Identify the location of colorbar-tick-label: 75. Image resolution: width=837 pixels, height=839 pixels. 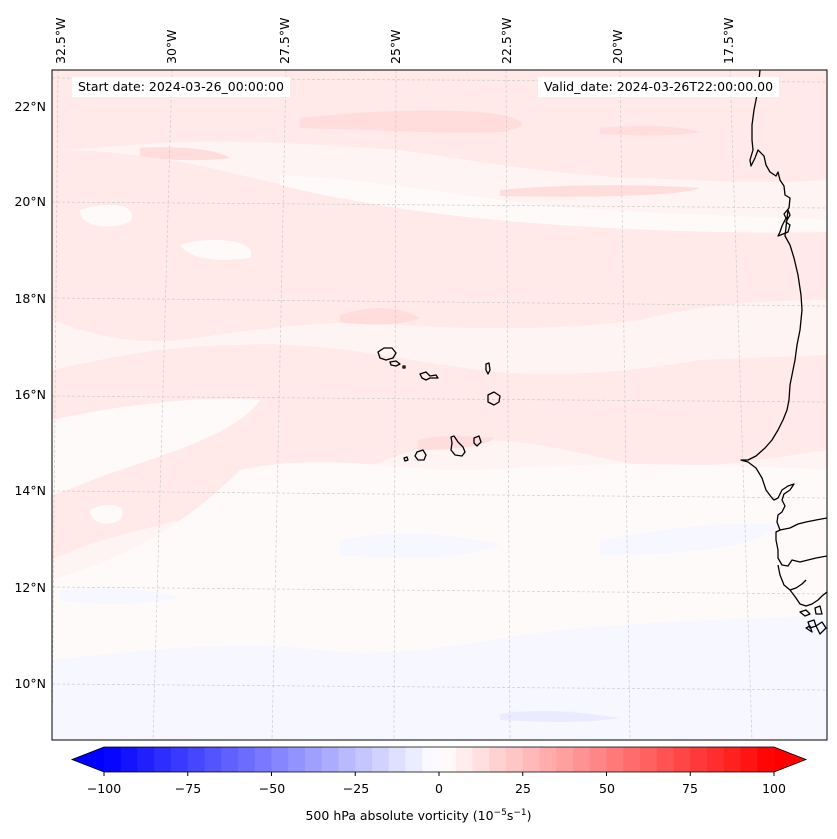
(690, 788).